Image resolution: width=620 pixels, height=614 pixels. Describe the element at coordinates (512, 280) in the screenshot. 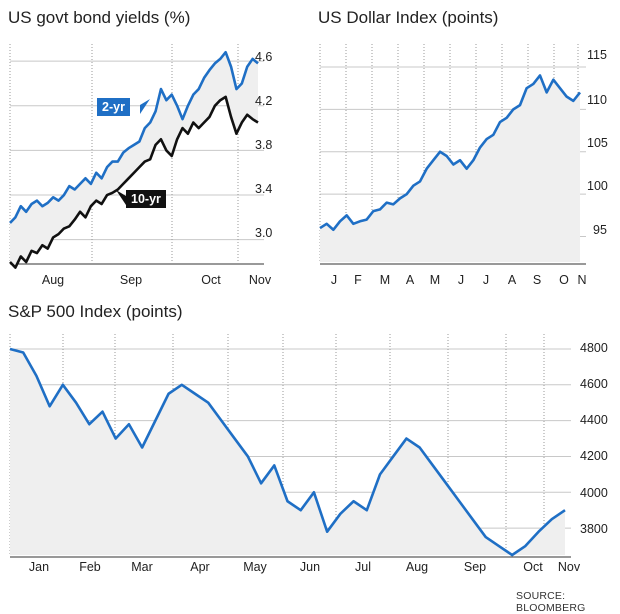

I see `dollar-x-tick-aug: A` at that location.